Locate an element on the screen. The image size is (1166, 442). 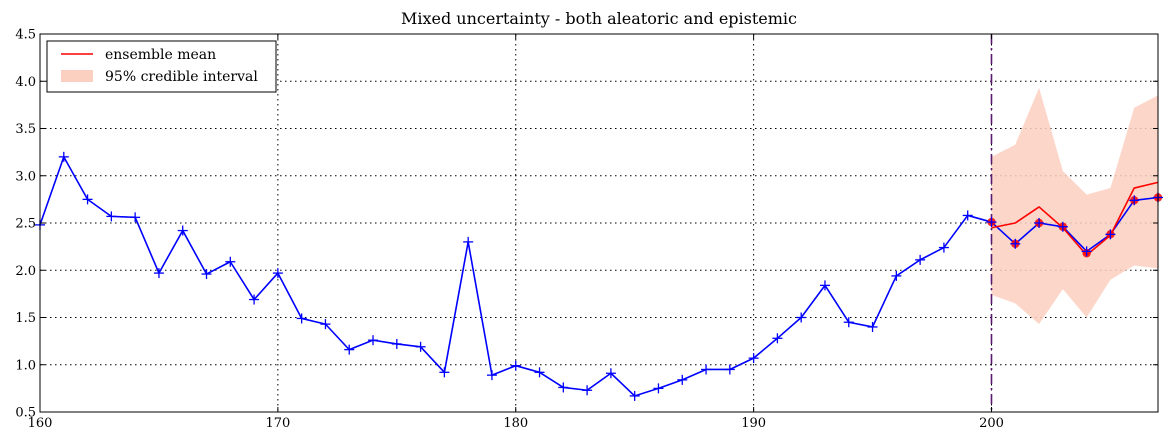
x-tick-label-160: 160 is located at coordinates (40, 423).